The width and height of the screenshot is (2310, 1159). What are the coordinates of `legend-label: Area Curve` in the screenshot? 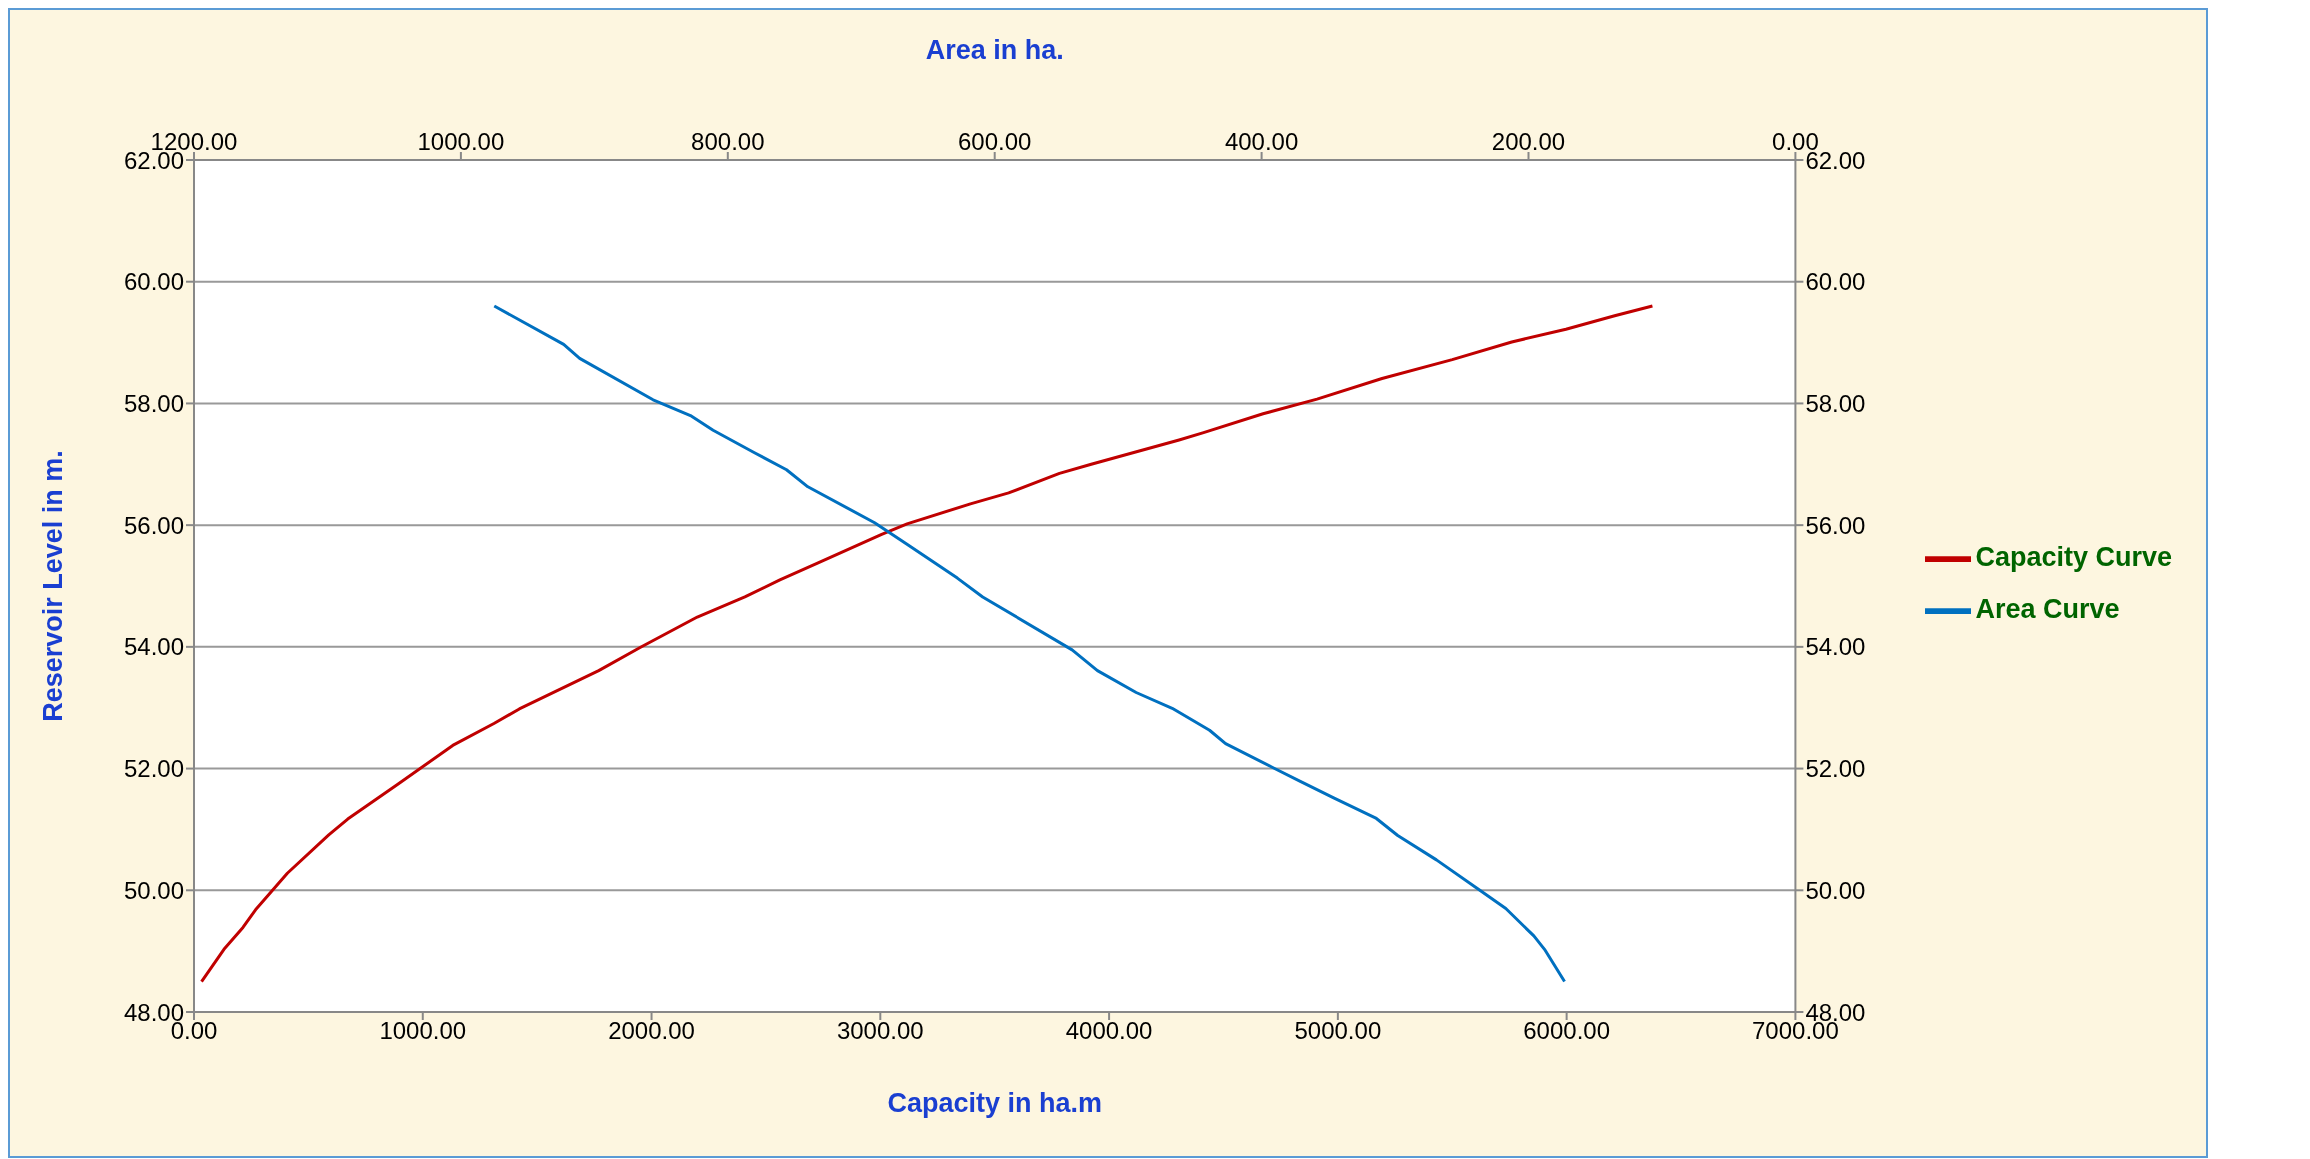 It's located at (2047, 609).